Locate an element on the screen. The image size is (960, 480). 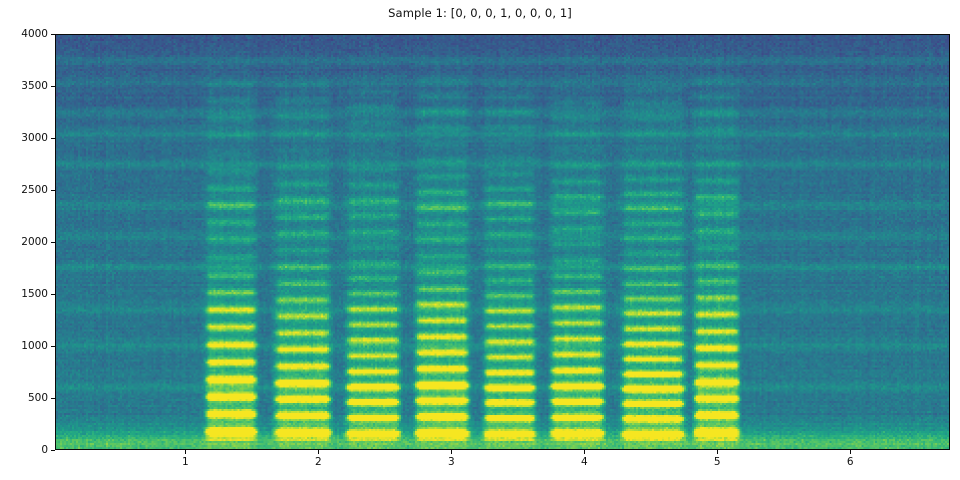
y-tick-label: 3000 is located at coordinates (34, 138).